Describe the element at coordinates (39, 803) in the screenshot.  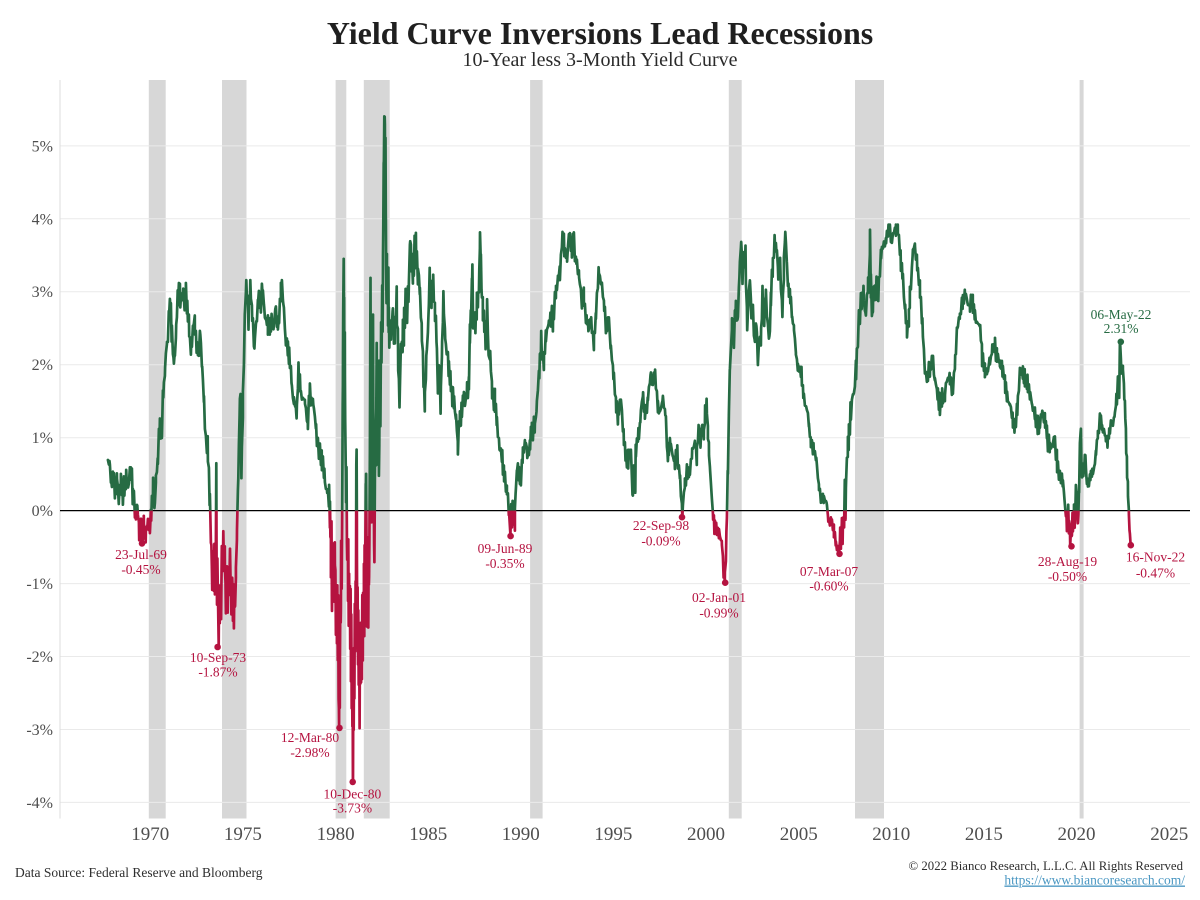
I see `svg-text: -4%` at that location.